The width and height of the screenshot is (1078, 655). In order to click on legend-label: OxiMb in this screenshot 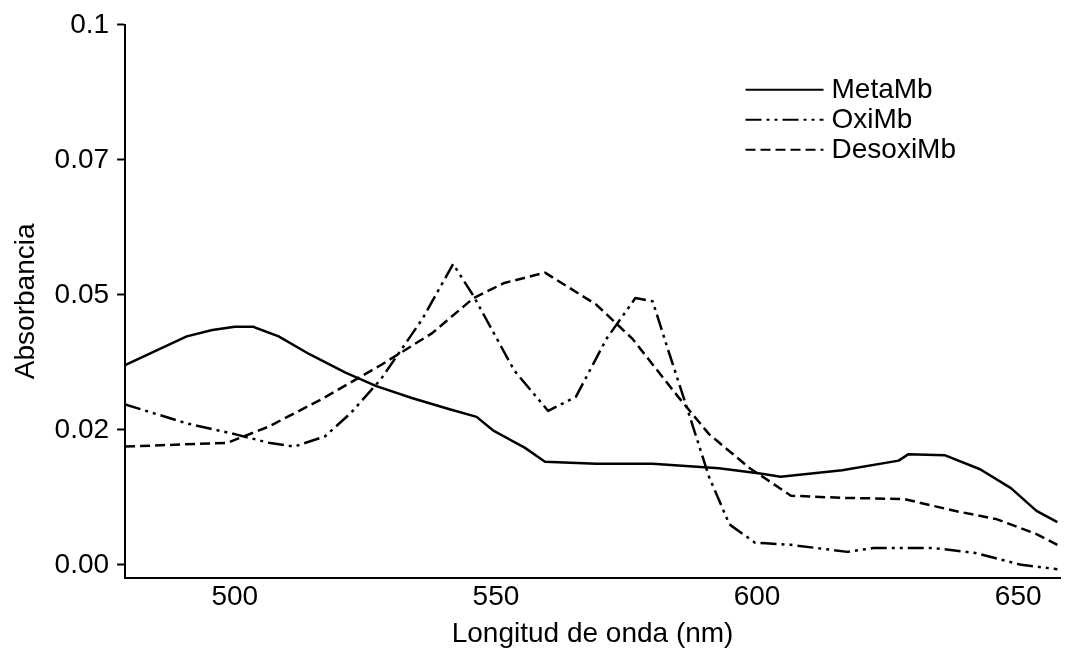, I will do `click(872, 118)`.